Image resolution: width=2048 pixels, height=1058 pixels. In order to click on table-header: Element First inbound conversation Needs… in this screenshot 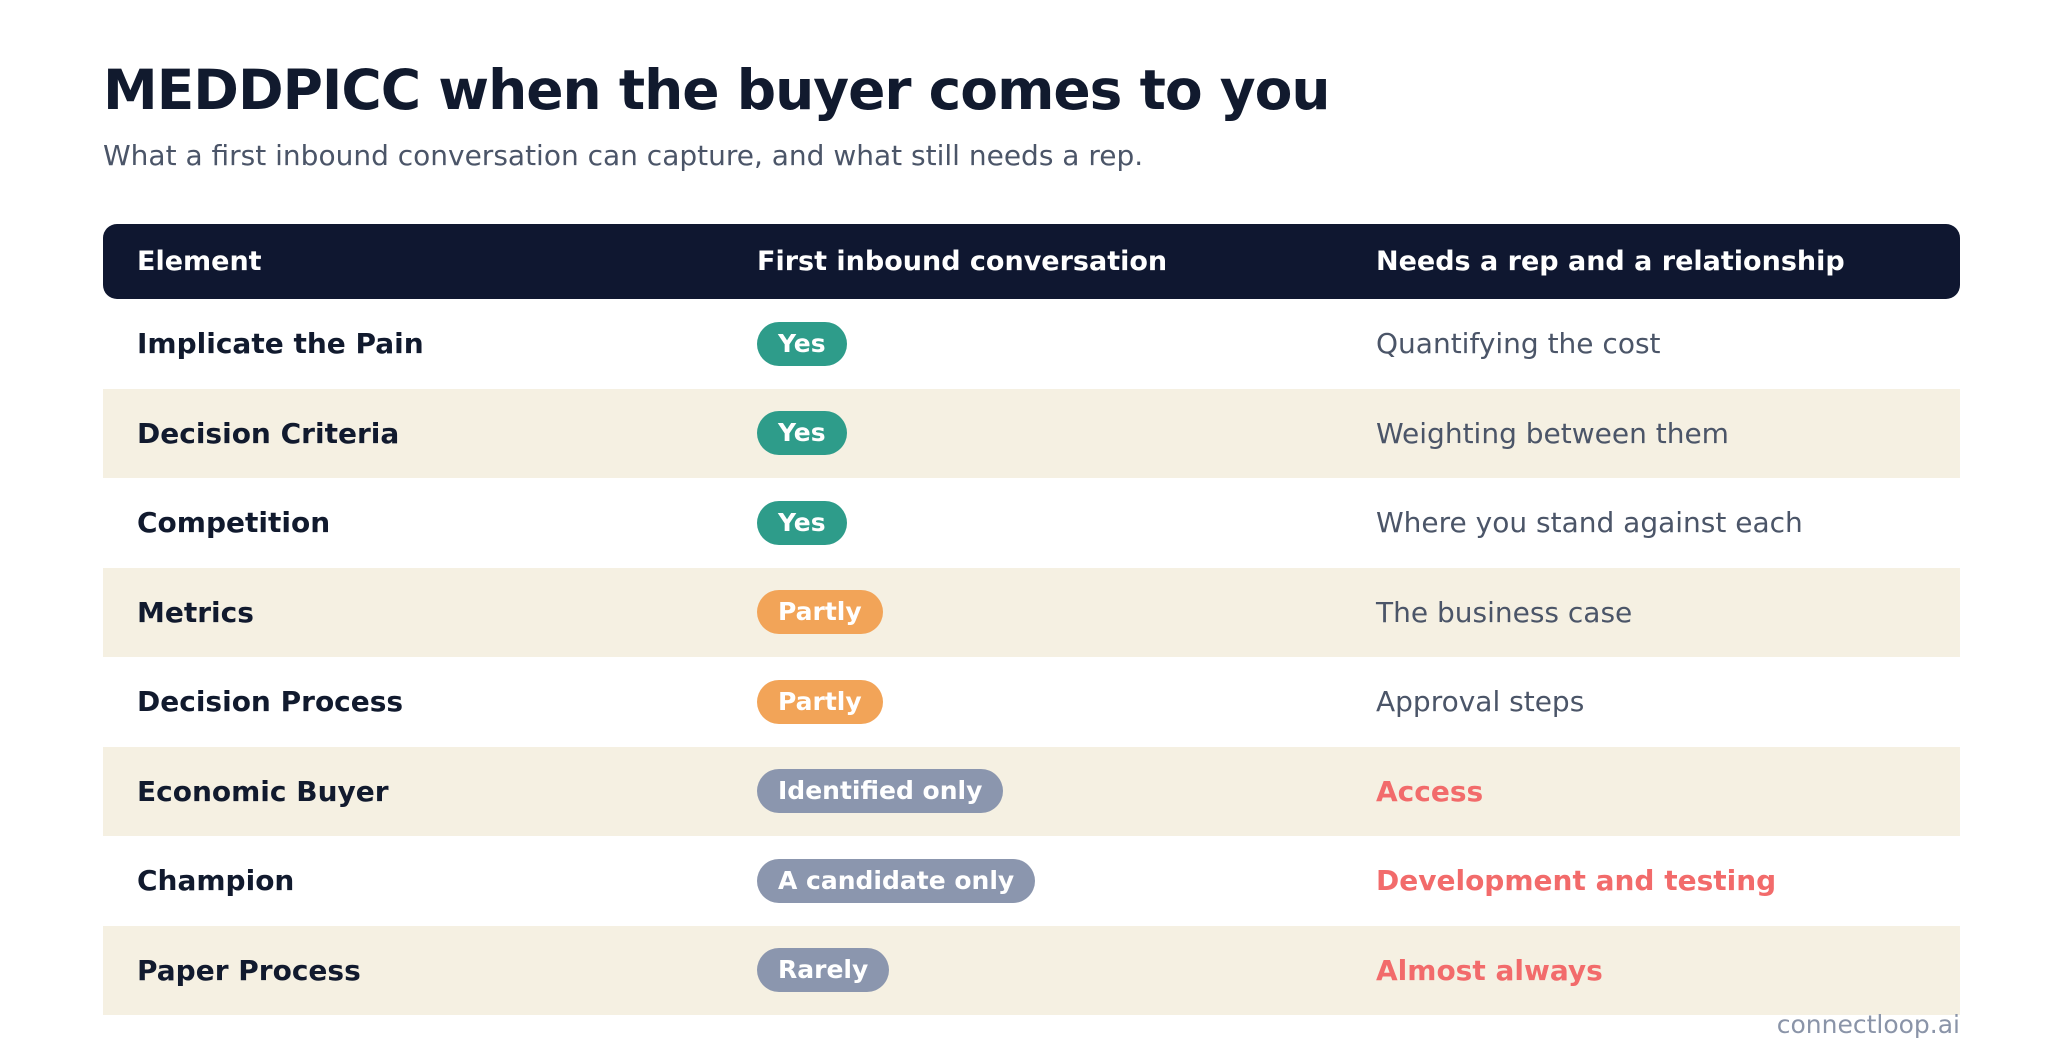, I will do `click(1031, 261)`.